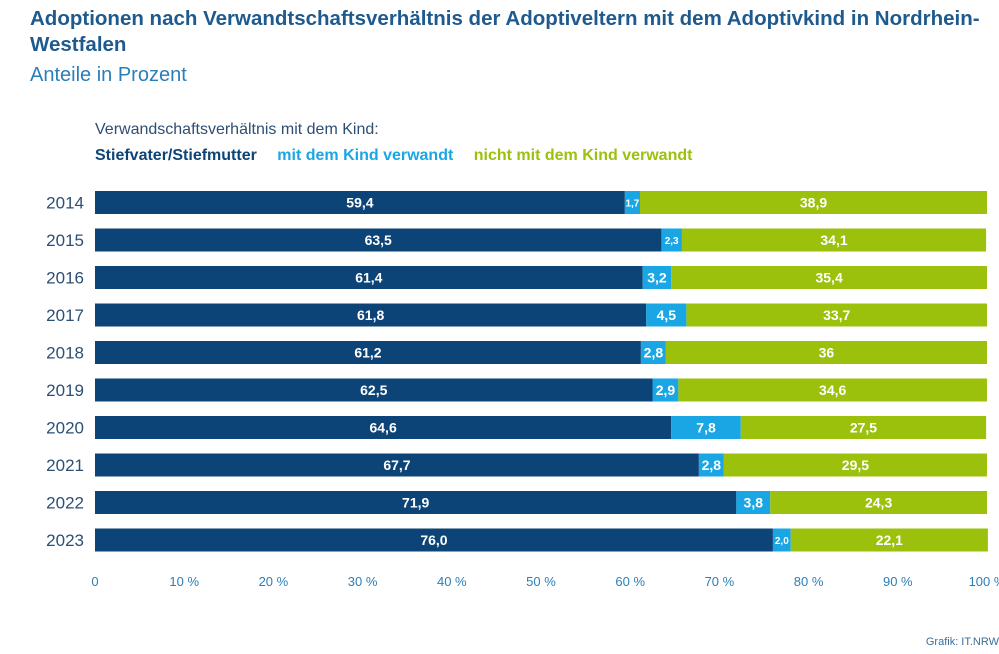  Describe the element at coordinates (720, 581) in the screenshot. I see `x-tick-label-70: 70 %` at that location.